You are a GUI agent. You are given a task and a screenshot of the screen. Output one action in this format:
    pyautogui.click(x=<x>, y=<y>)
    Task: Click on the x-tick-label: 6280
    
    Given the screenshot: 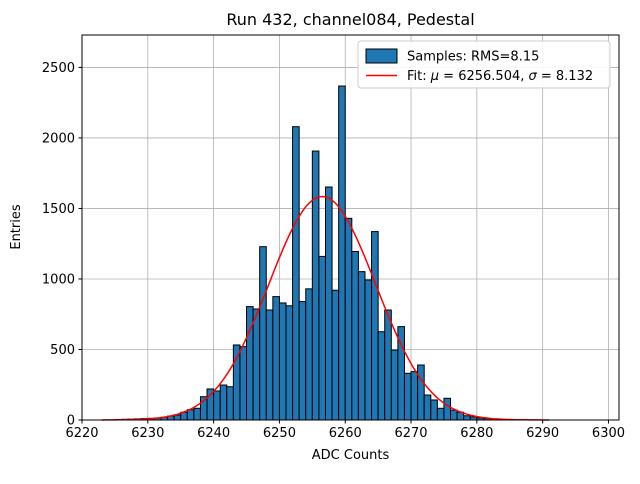 What is the action you would take?
    pyautogui.click(x=476, y=433)
    